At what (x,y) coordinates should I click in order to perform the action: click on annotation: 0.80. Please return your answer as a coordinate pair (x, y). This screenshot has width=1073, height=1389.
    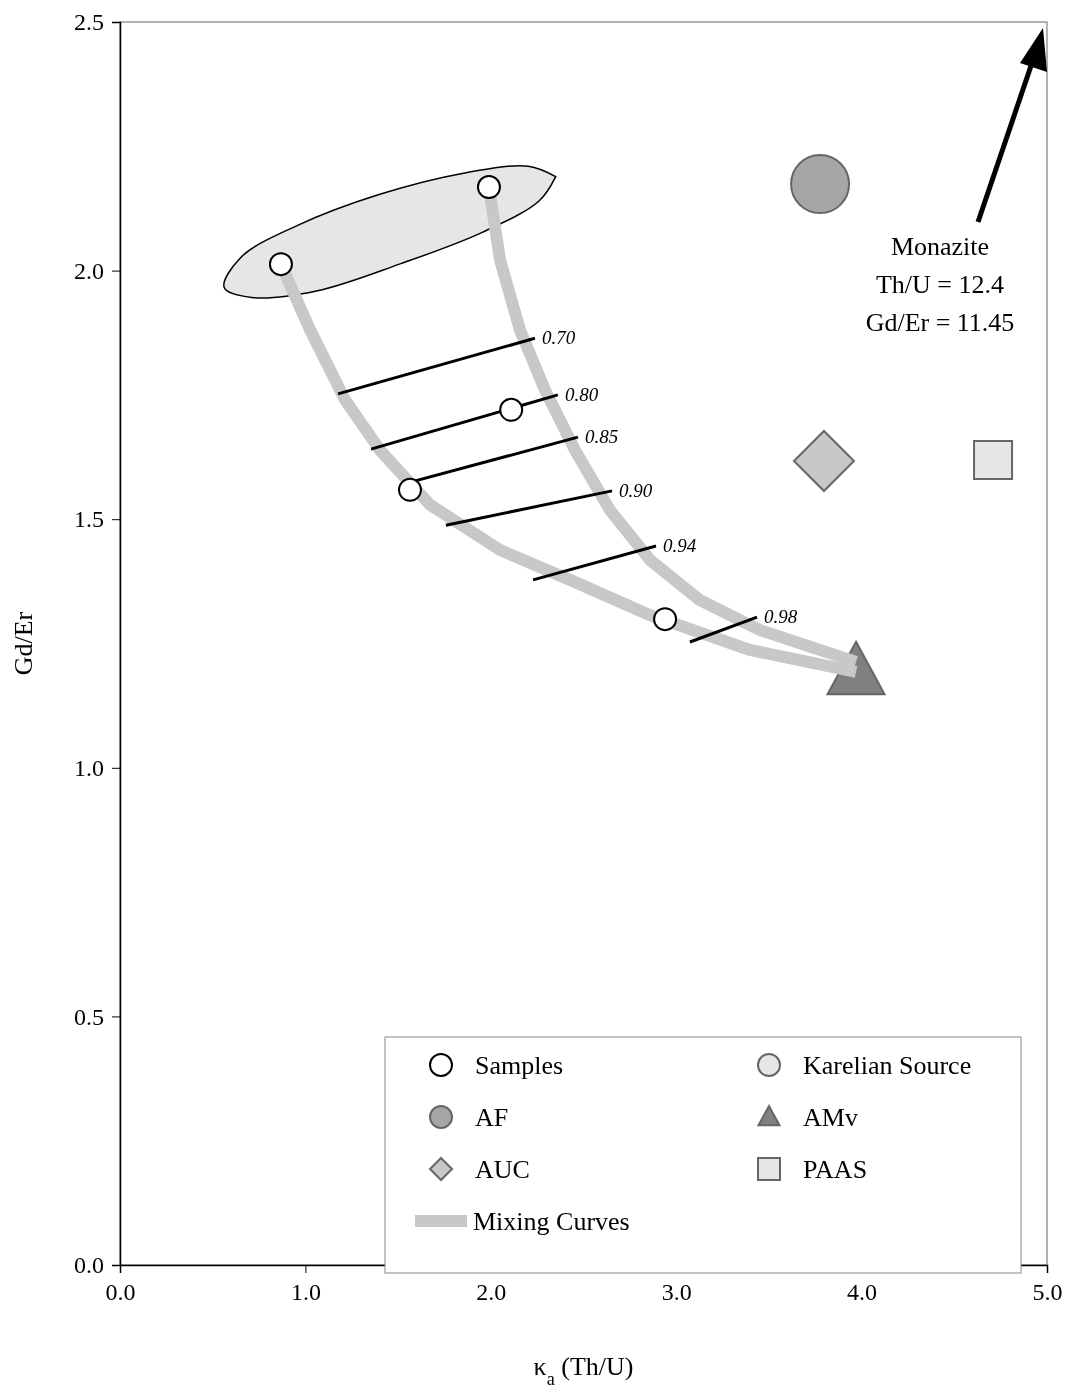
    Looking at the image, I should click on (581, 394).